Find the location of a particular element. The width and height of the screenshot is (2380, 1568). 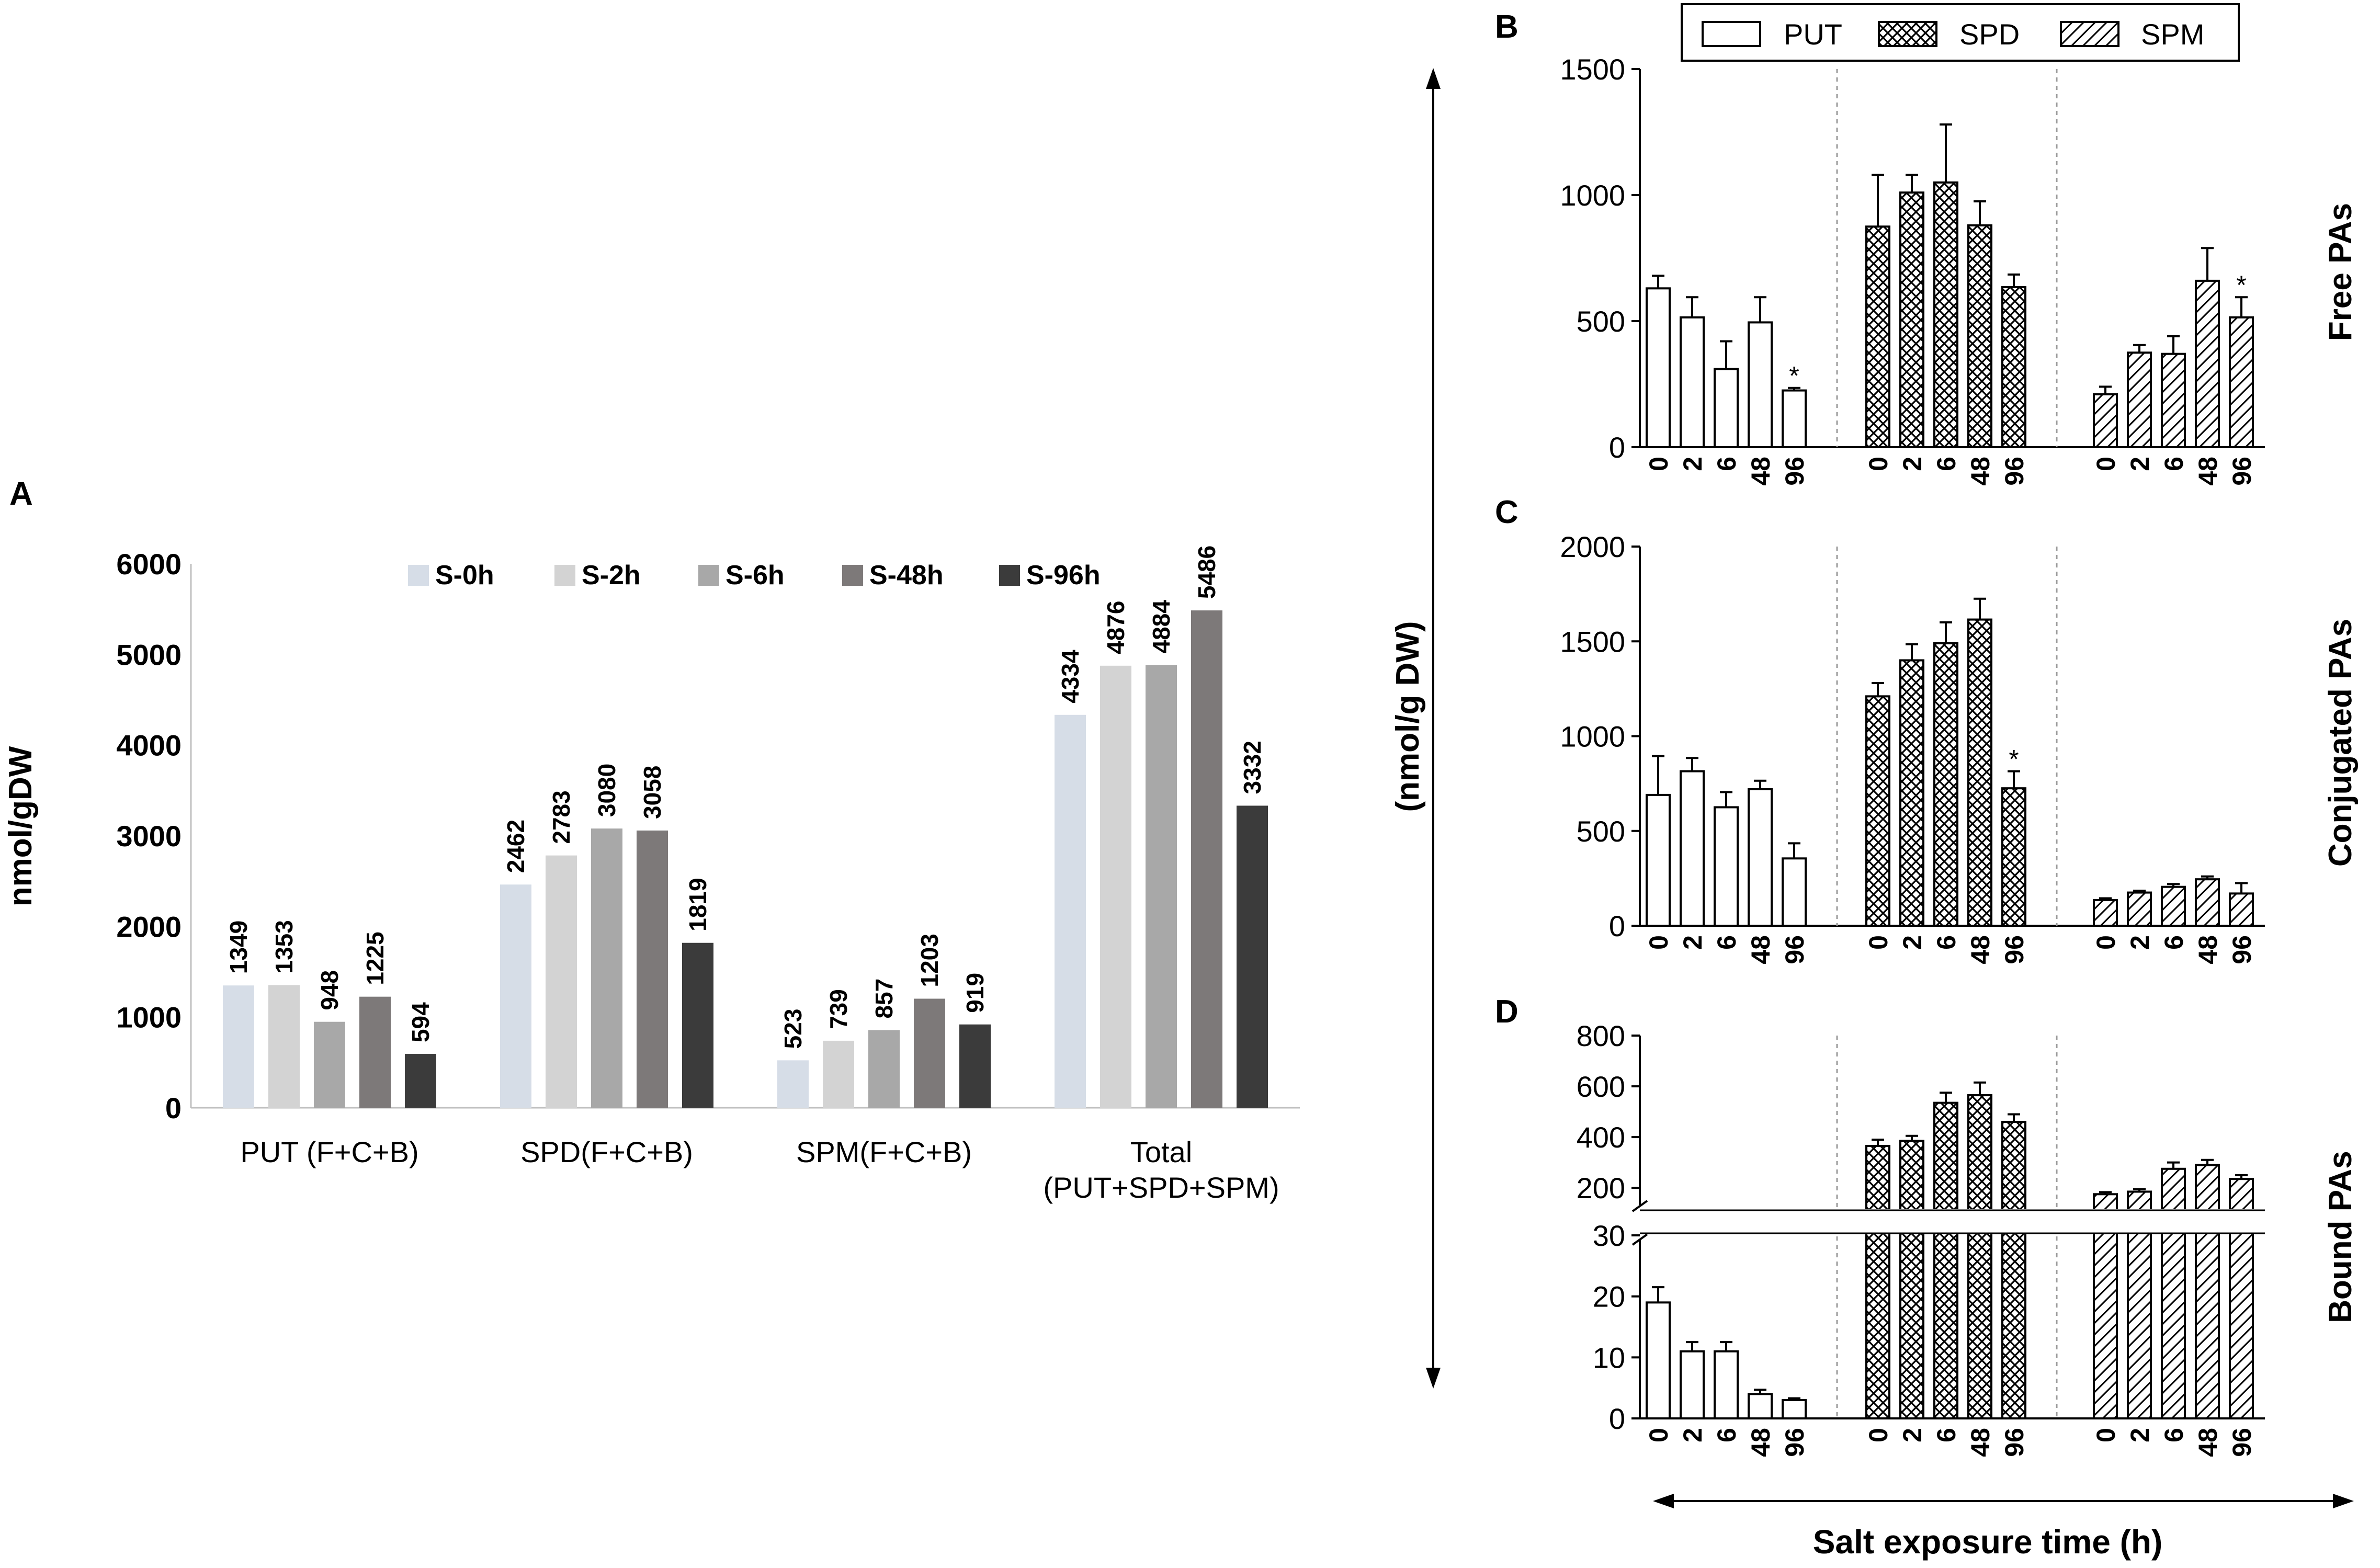

panel-a-y-tick-label: 1000 is located at coordinates (149, 1017).